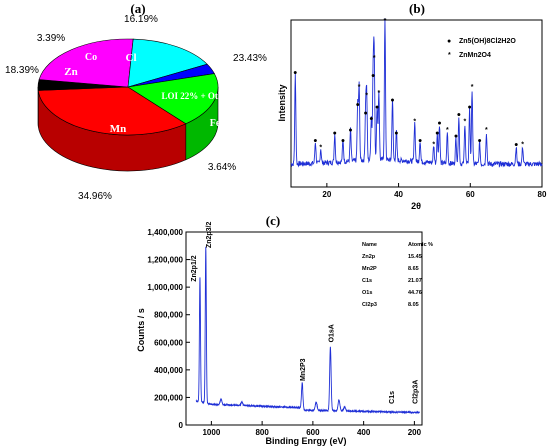  Describe the element at coordinates (165, 232) in the screenshot. I see `xps-y-tick-label: 1,400,000` at that location.